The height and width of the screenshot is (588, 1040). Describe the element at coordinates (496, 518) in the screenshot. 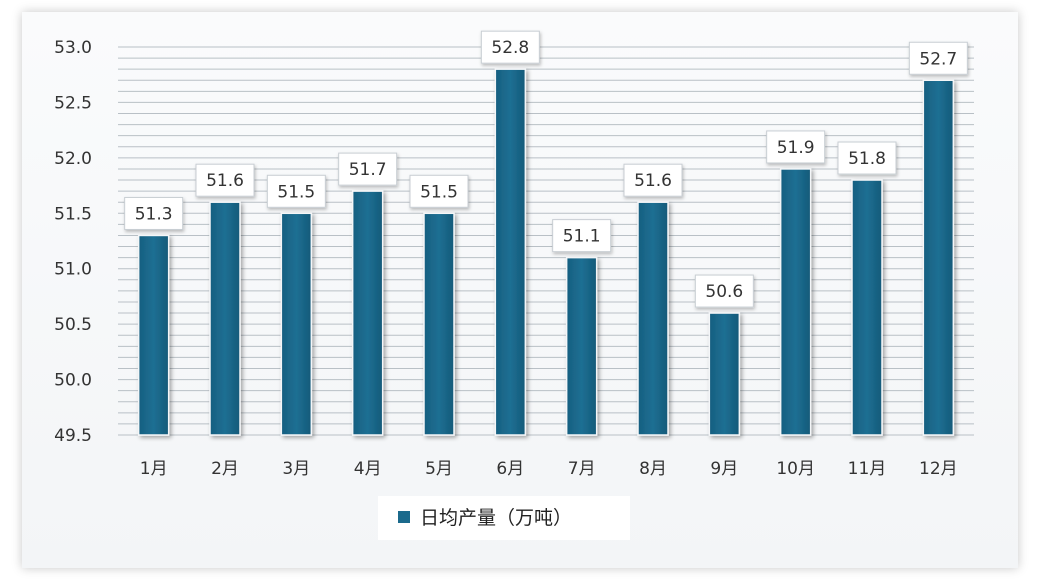

I see `legend-label: 日均产量（万吨）` at that location.